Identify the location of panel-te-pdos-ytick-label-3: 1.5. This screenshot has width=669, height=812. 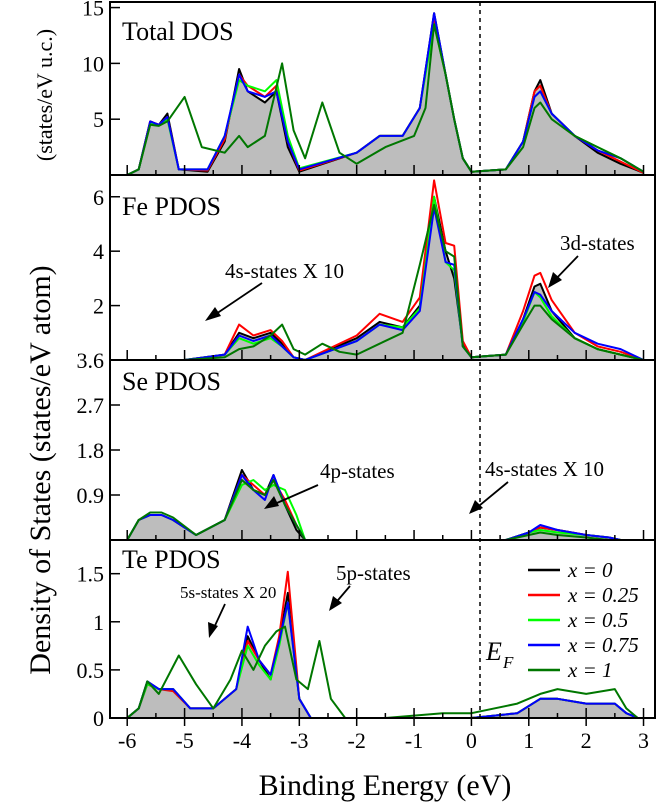
(91, 574).